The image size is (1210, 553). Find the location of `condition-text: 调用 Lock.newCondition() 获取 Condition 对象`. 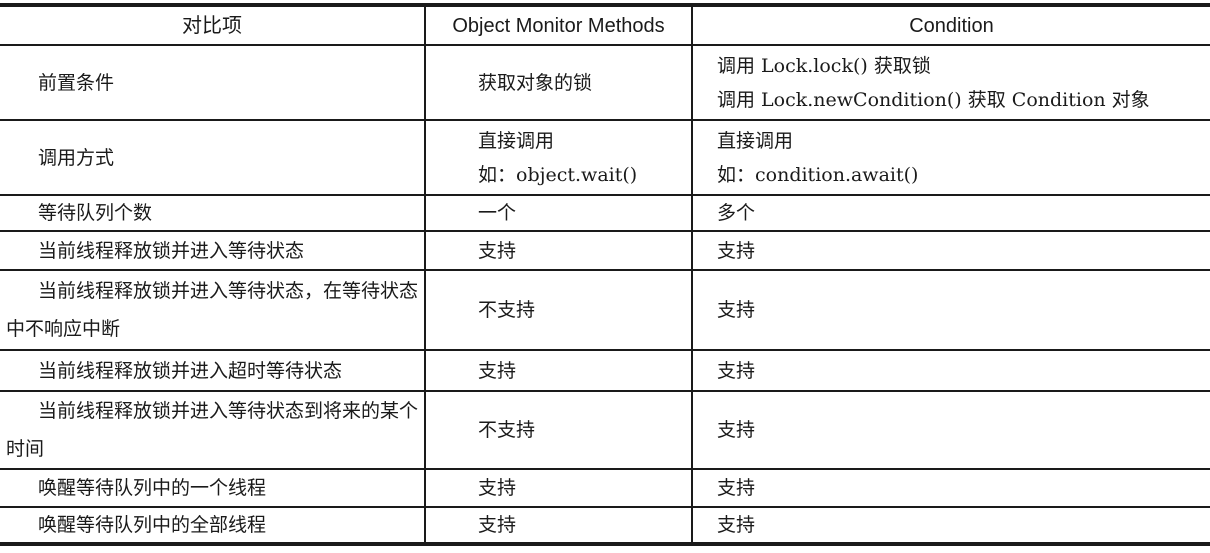

condition-text: 调用 Lock.newCondition() 获取 Condition 对象 is located at coordinates (933, 99).